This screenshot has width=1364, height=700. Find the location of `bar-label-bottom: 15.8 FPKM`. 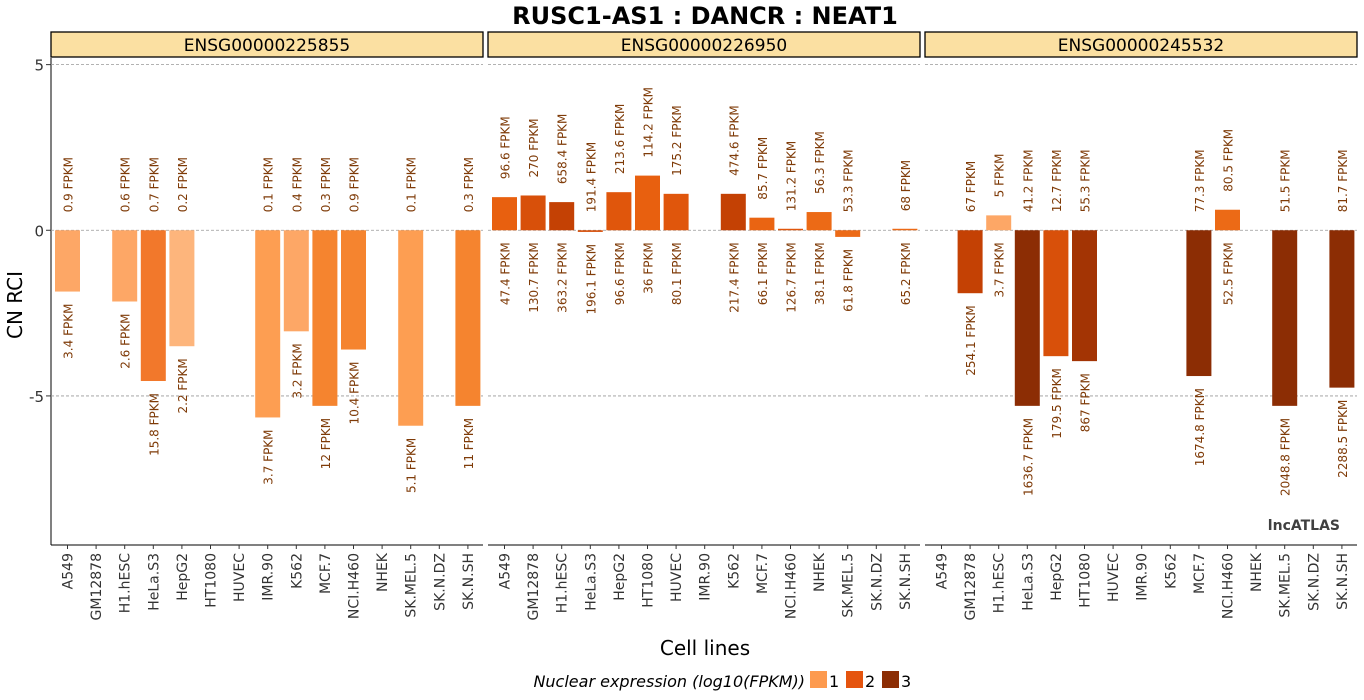

bar-label-bottom: 15.8 FPKM is located at coordinates (154, 424).